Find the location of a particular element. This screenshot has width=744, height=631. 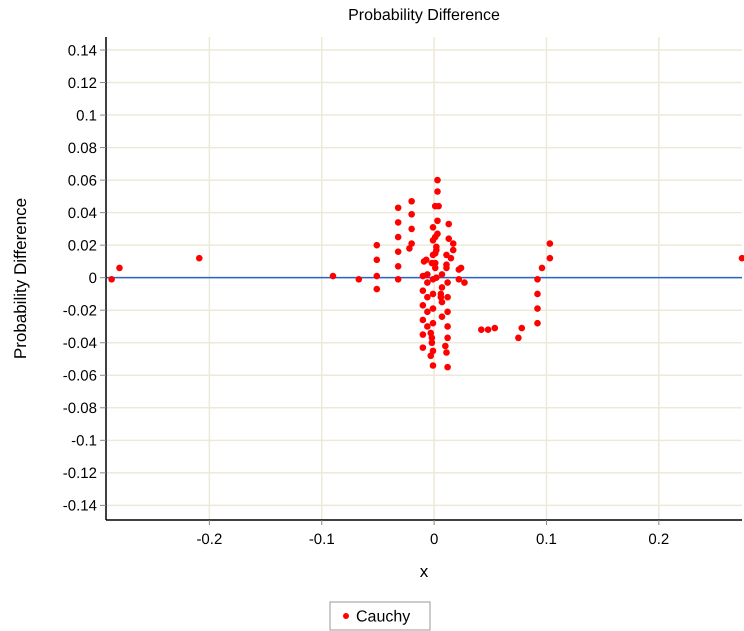

y-tick-label: -0.14 is located at coordinates (79, 506).